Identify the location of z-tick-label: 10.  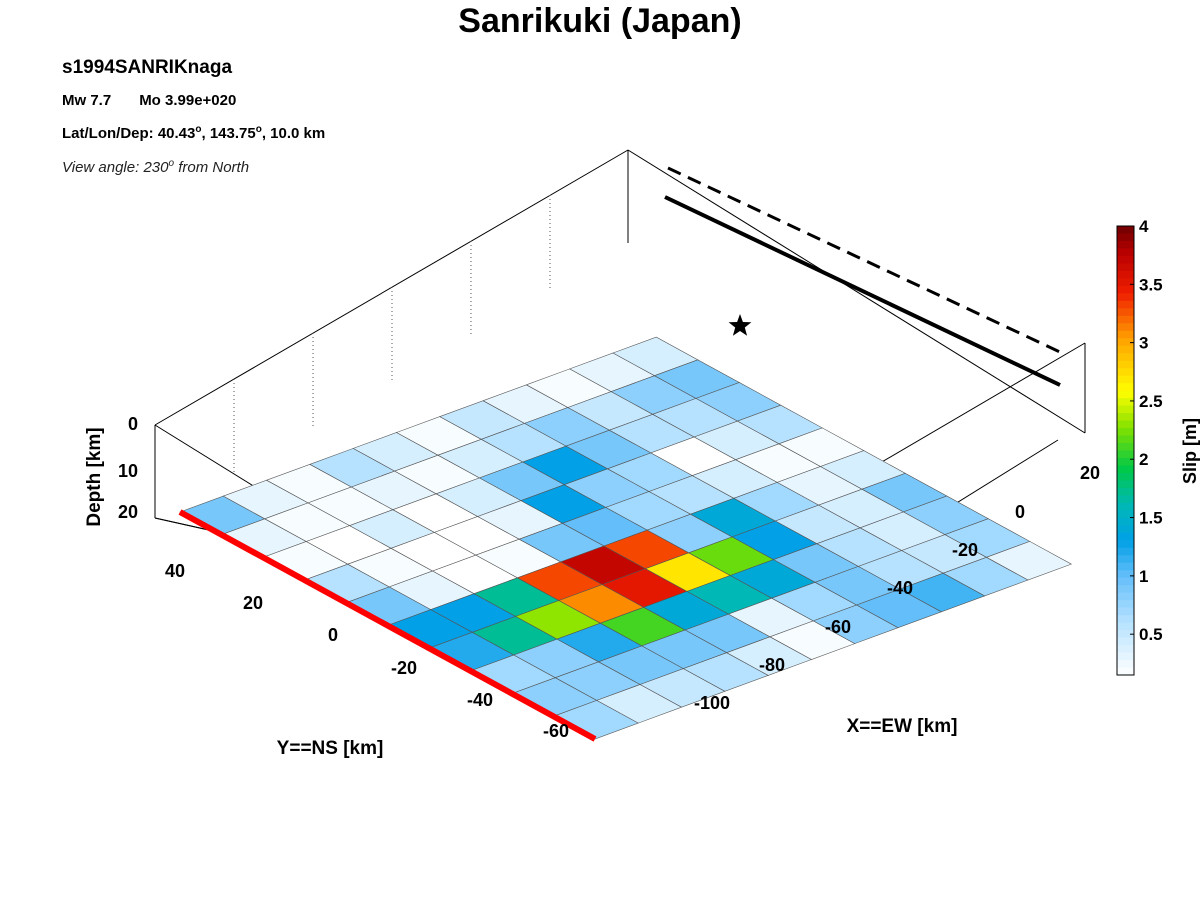
(128, 471).